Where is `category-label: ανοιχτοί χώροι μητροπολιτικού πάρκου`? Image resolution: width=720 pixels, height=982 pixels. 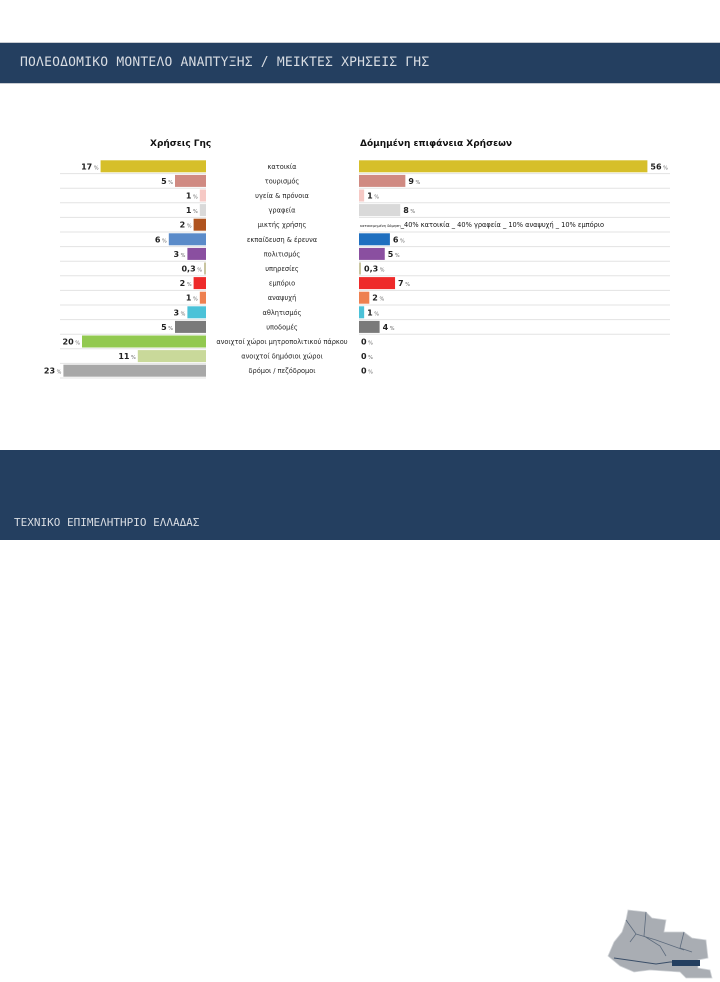 category-label: ανοιχτοί χώροι μητροπολιτικού πάρκου is located at coordinates (281, 342).